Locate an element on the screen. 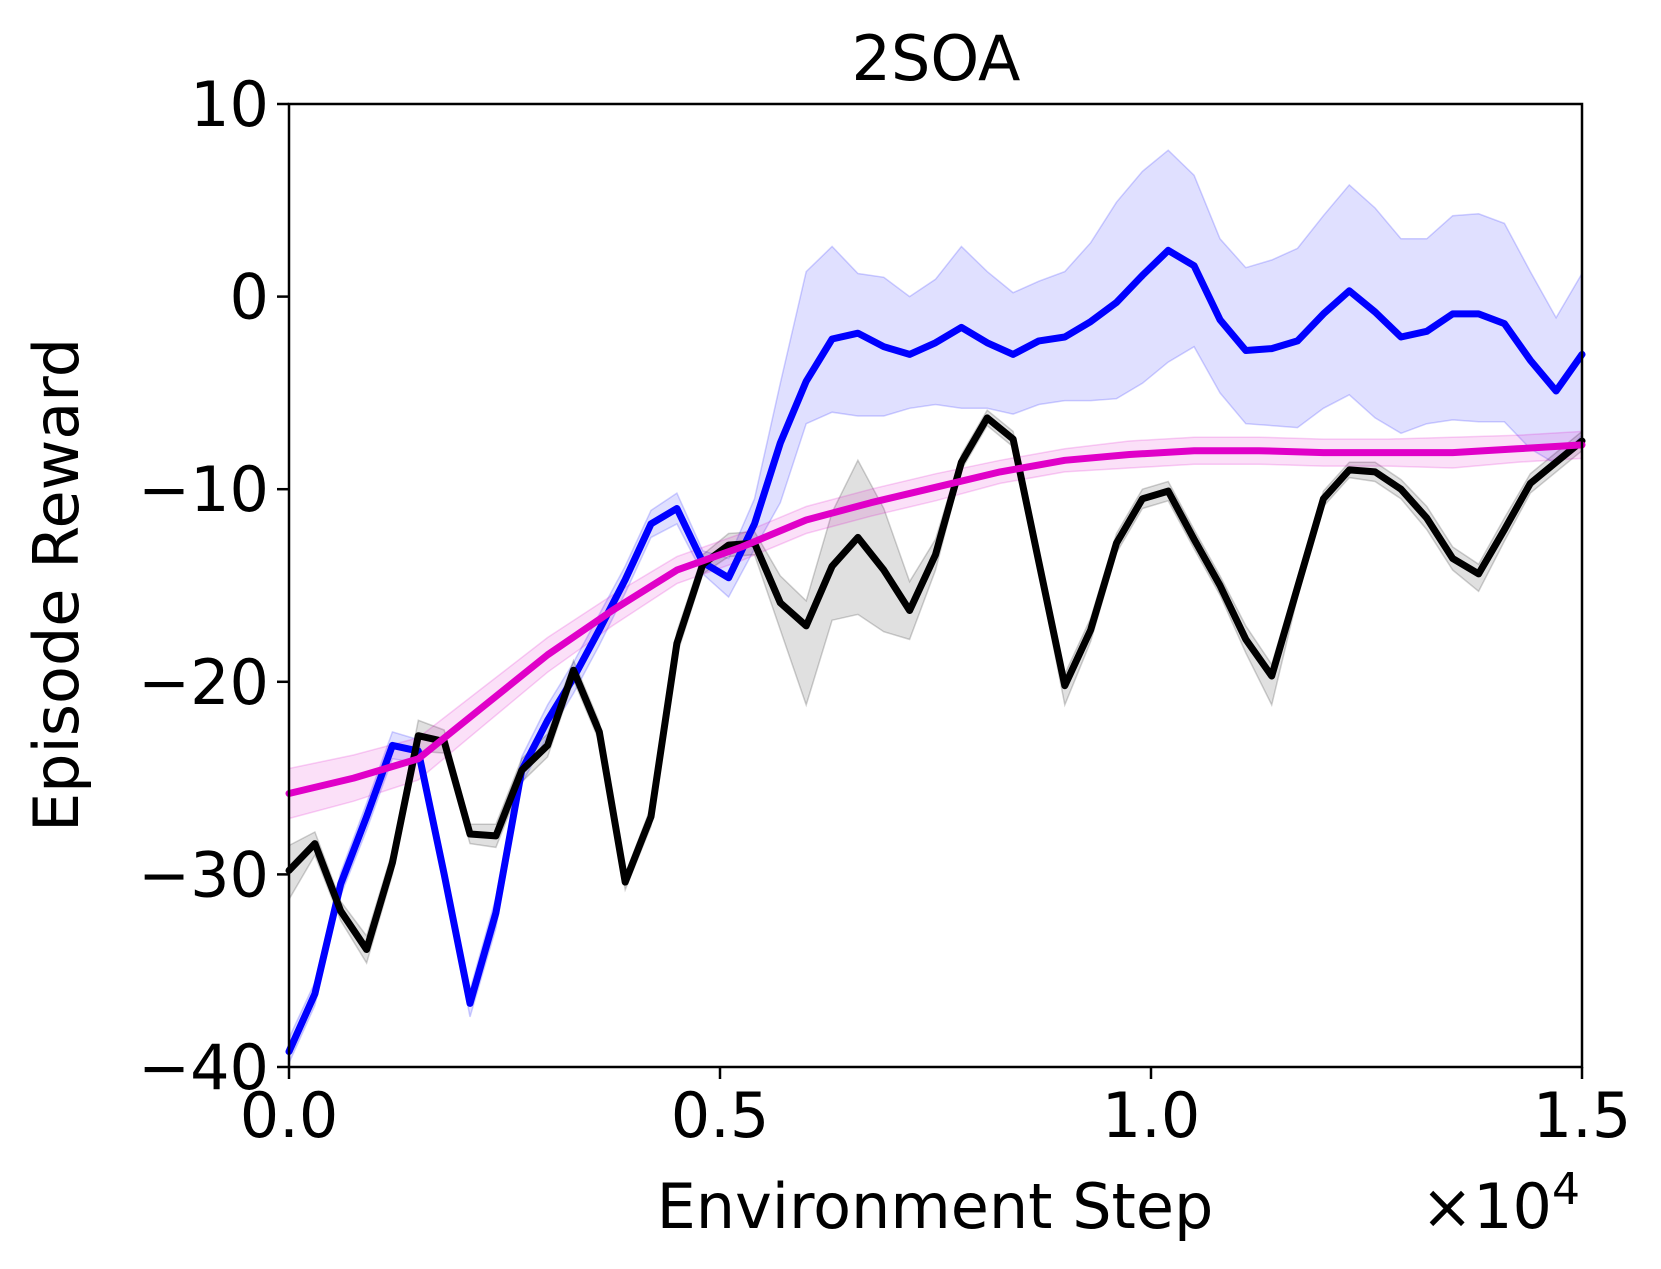 This screenshot has height=1269, width=1661. y-tick-label: −40 is located at coordinates (203, 1067).